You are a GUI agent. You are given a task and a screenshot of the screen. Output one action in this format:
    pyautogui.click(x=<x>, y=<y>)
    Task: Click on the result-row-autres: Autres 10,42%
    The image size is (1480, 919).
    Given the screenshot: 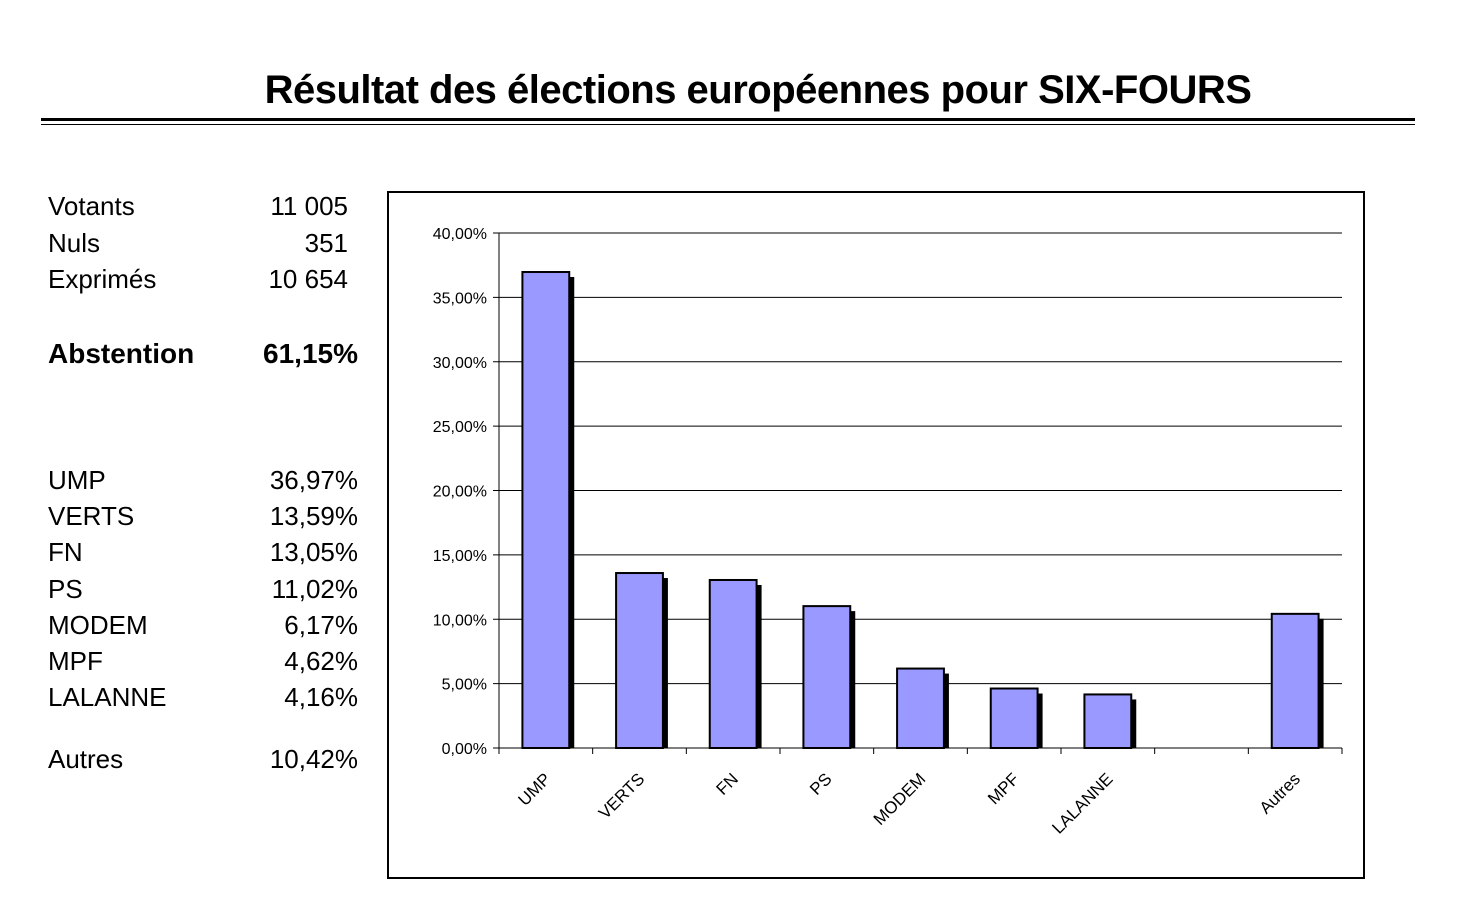 What is the action you would take?
    pyautogui.click(x=203, y=759)
    